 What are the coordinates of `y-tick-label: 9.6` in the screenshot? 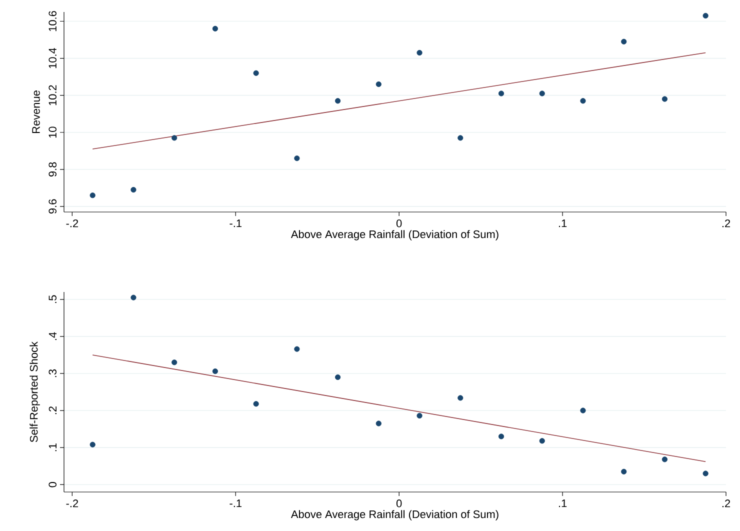 It's located at (52, 206).